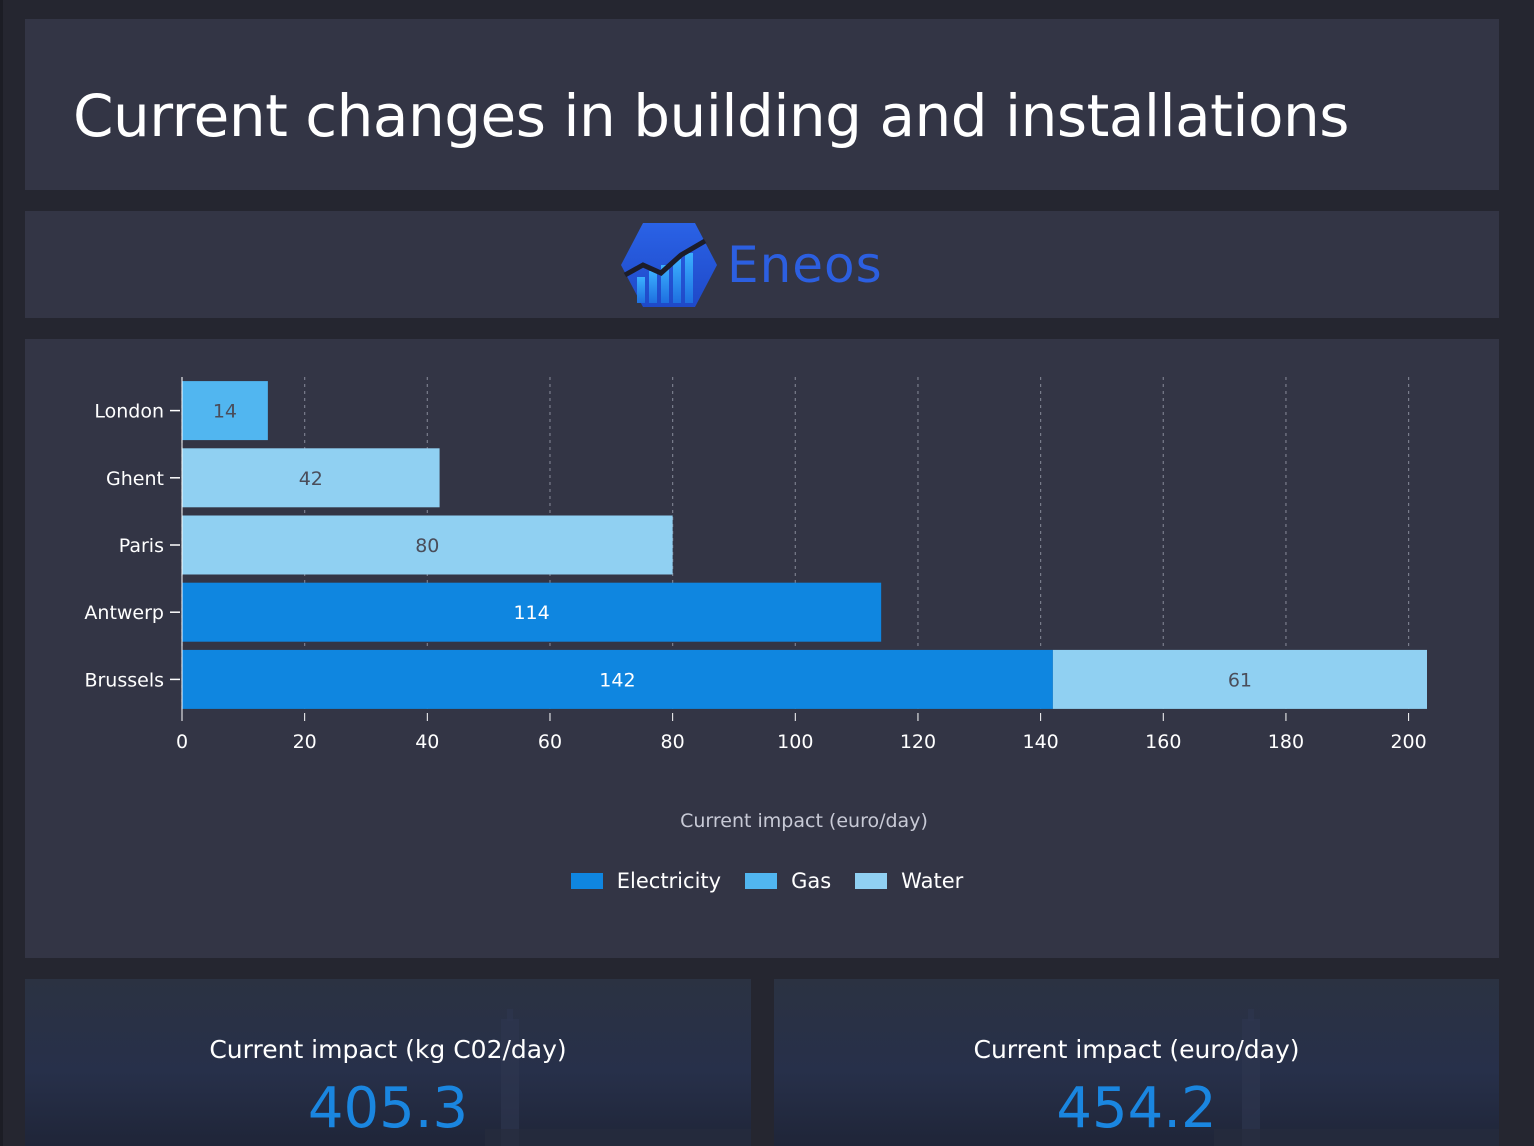 This screenshot has height=1146, width=1534. I want to click on legend-item: Water, so click(909, 881).